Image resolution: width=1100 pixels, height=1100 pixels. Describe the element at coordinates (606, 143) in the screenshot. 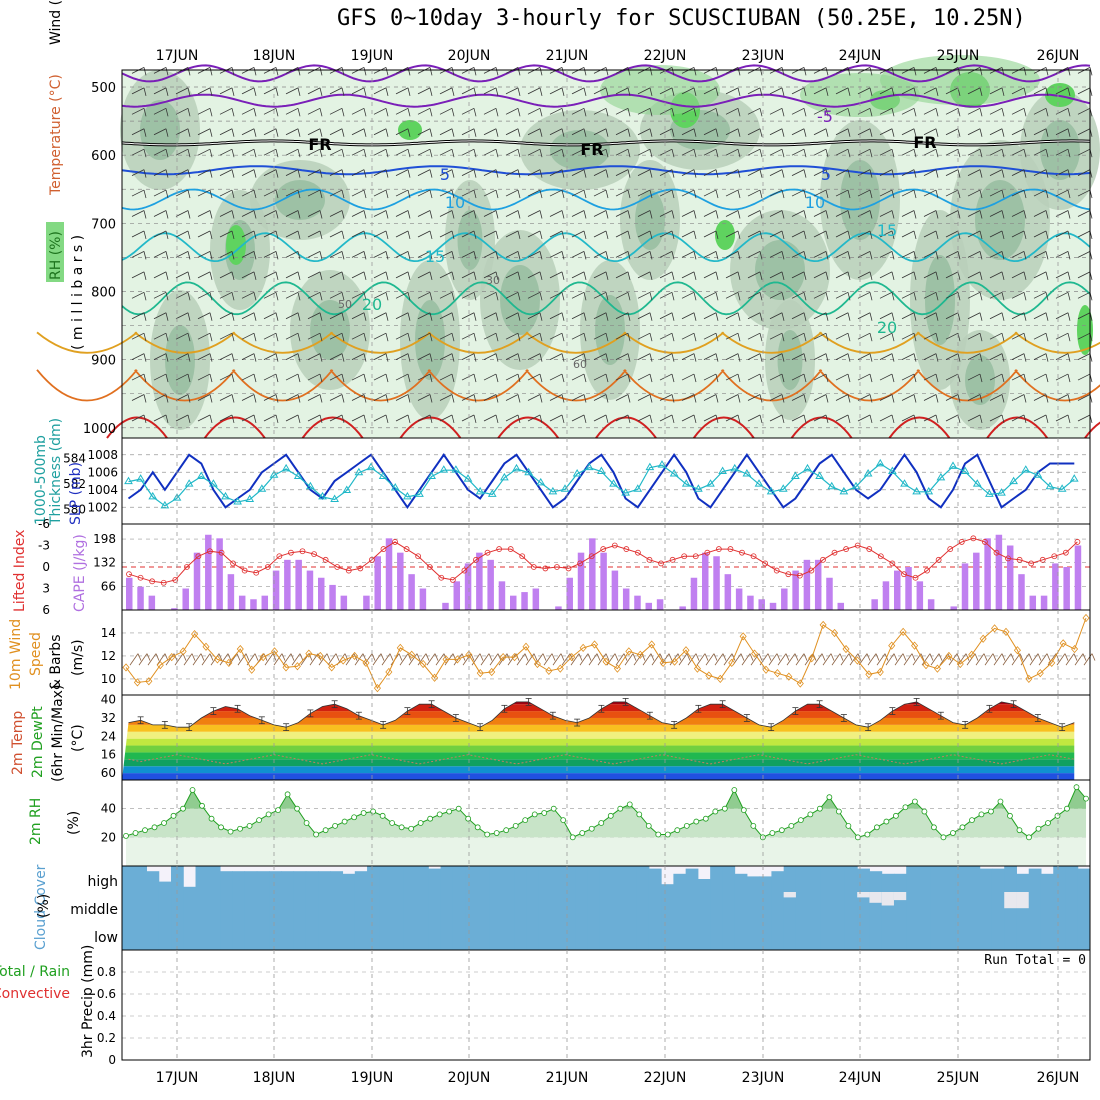

I see `freezing-level` at that location.